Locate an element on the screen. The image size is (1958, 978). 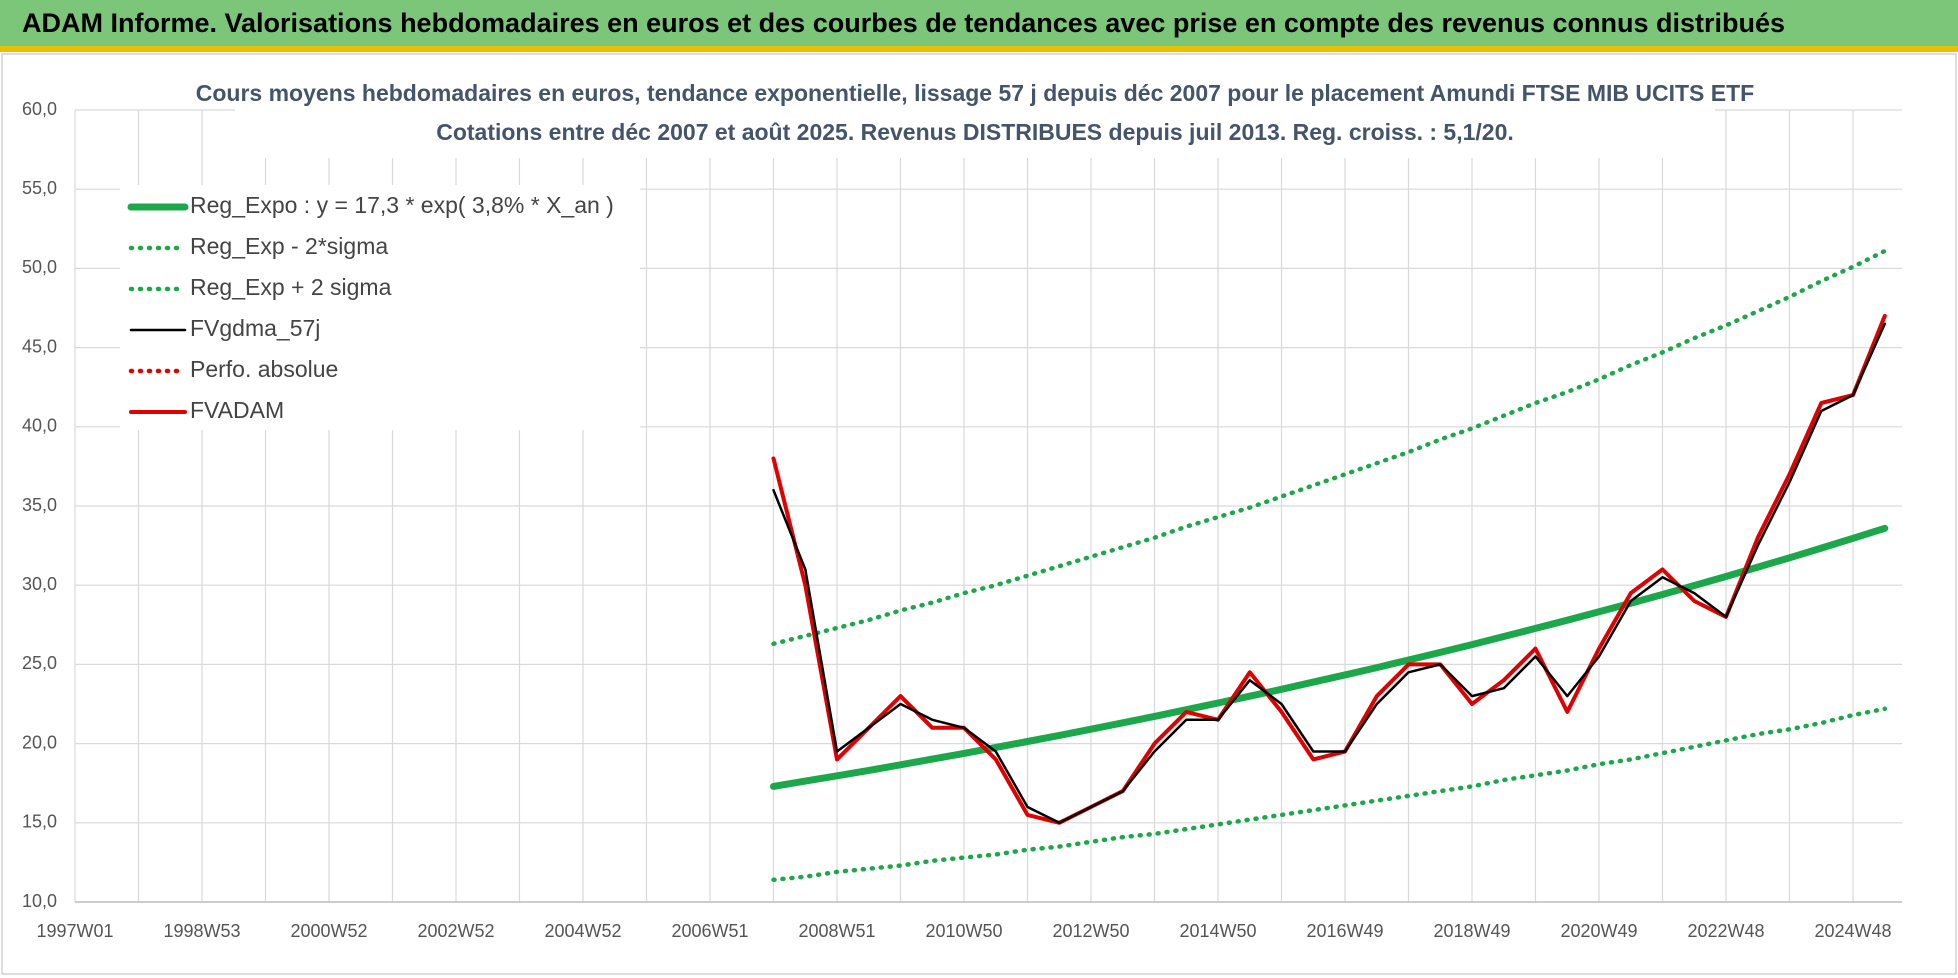
y-tick-label: 25,0 is located at coordinates (39, 663).